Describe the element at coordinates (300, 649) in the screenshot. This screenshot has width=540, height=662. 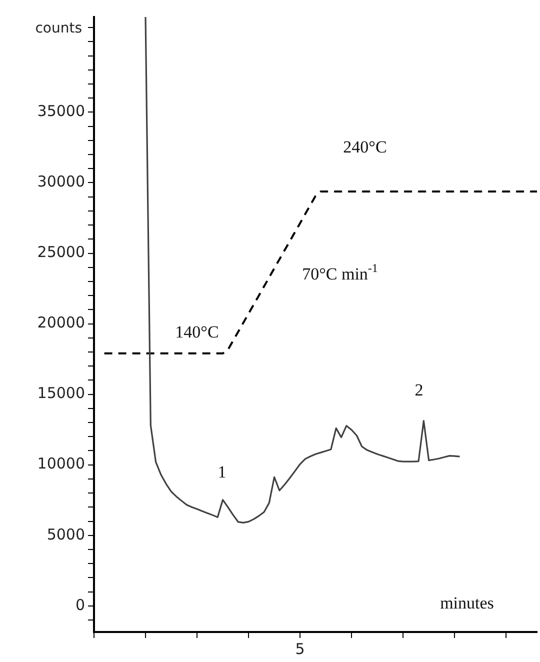
I see `x-tick-label: 5` at that location.